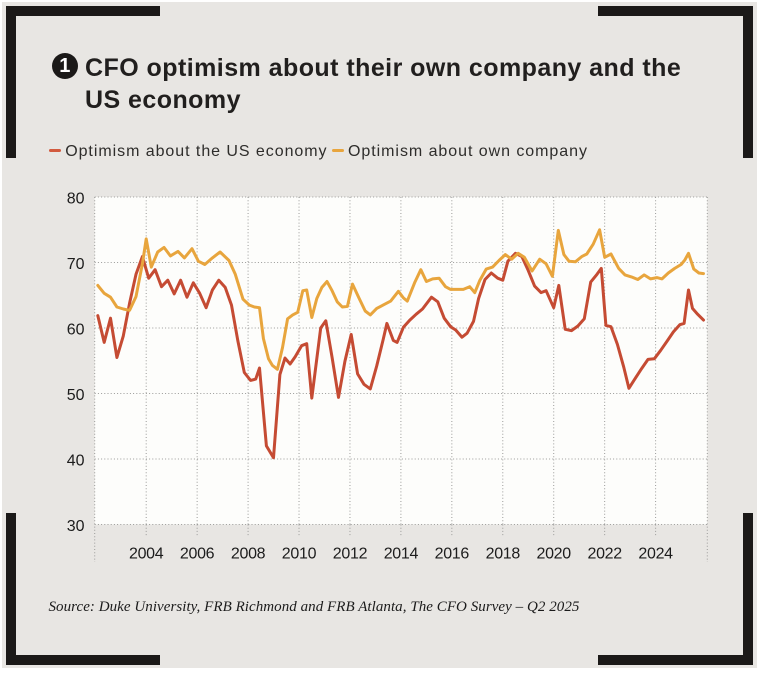 The width and height of the screenshot is (759, 674). I want to click on svg-text: 2020, so click(553, 553).